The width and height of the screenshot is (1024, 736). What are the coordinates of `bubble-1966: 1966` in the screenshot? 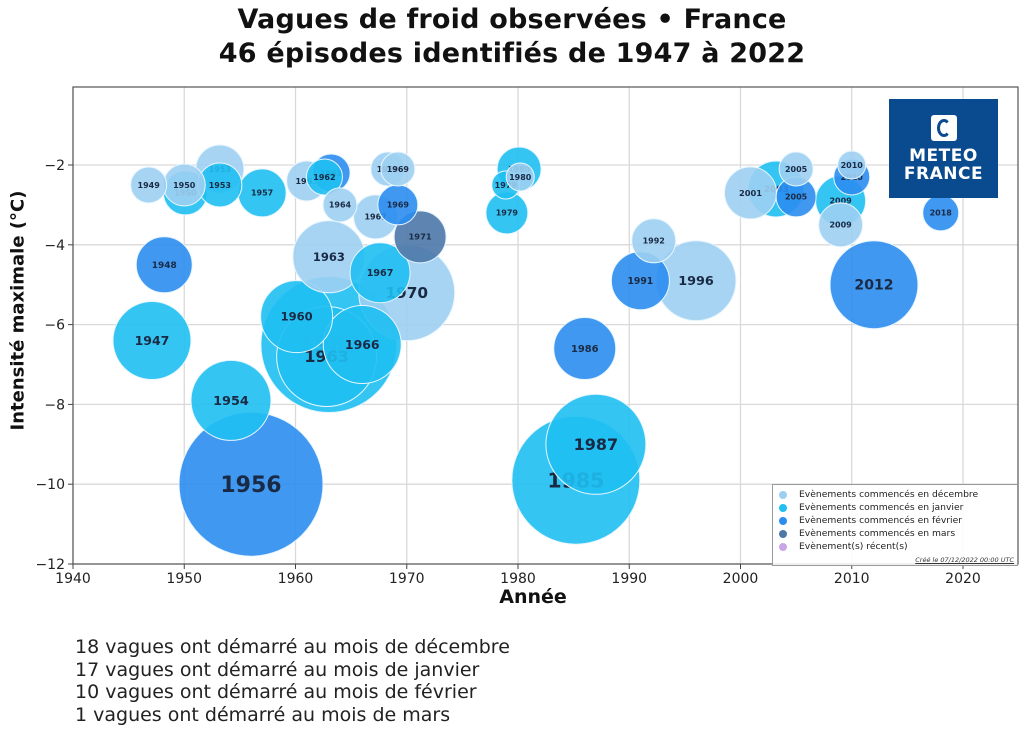 It's located at (362, 345).